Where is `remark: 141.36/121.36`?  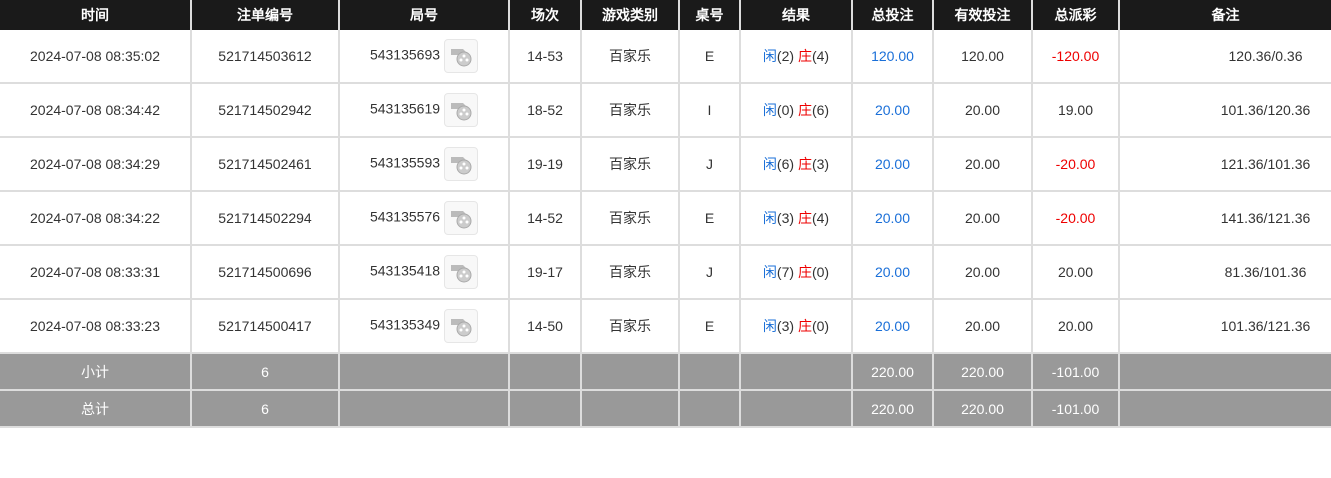 remark: 141.36/121.36 is located at coordinates (1225, 218).